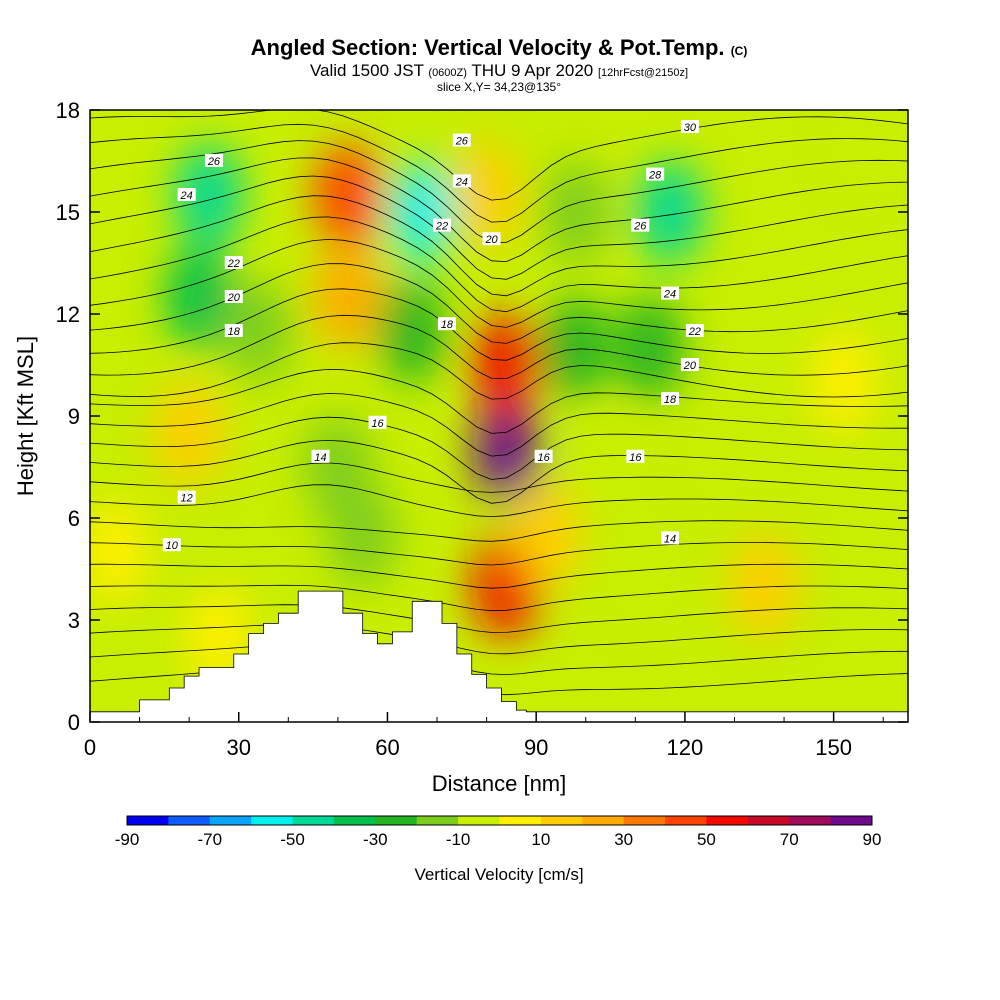 Image resolution: width=1000 pixels, height=1000 pixels. What do you see at coordinates (238, 747) in the screenshot?
I see `x-tick-label: 30` at bounding box center [238, 747].